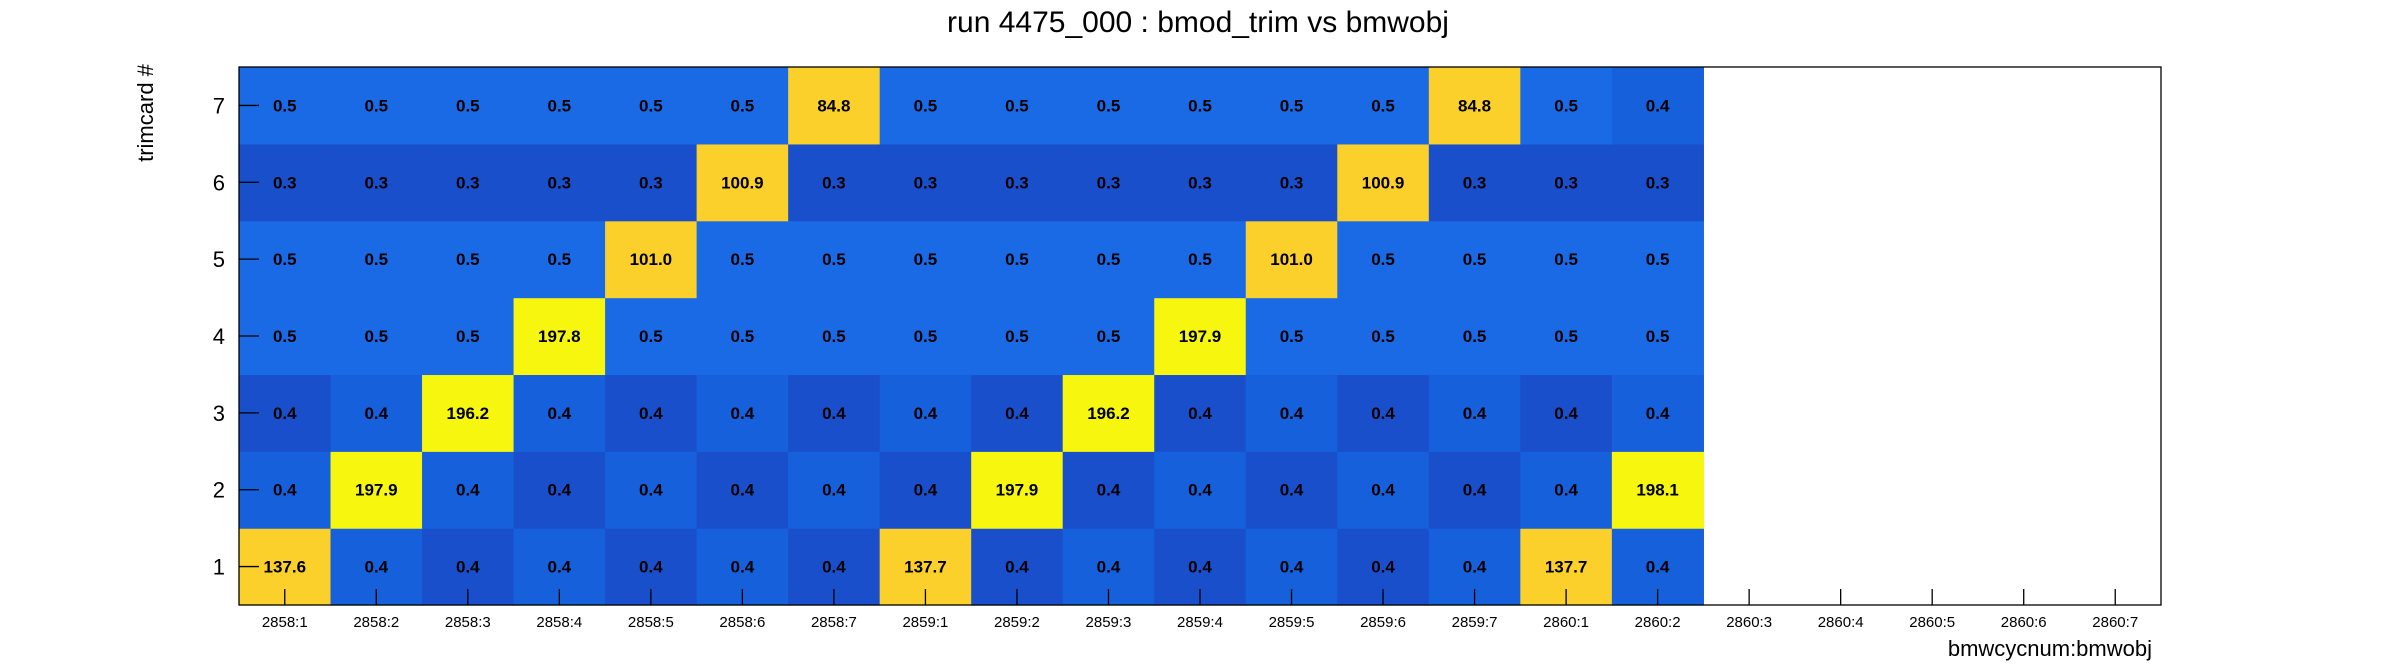 This screenshot has height=672, width=2396. What do you see at coordinates (2024, 622) in the screenshot?
I see `x-tick-label: 2860:6` at bounding box center [2024, 622].